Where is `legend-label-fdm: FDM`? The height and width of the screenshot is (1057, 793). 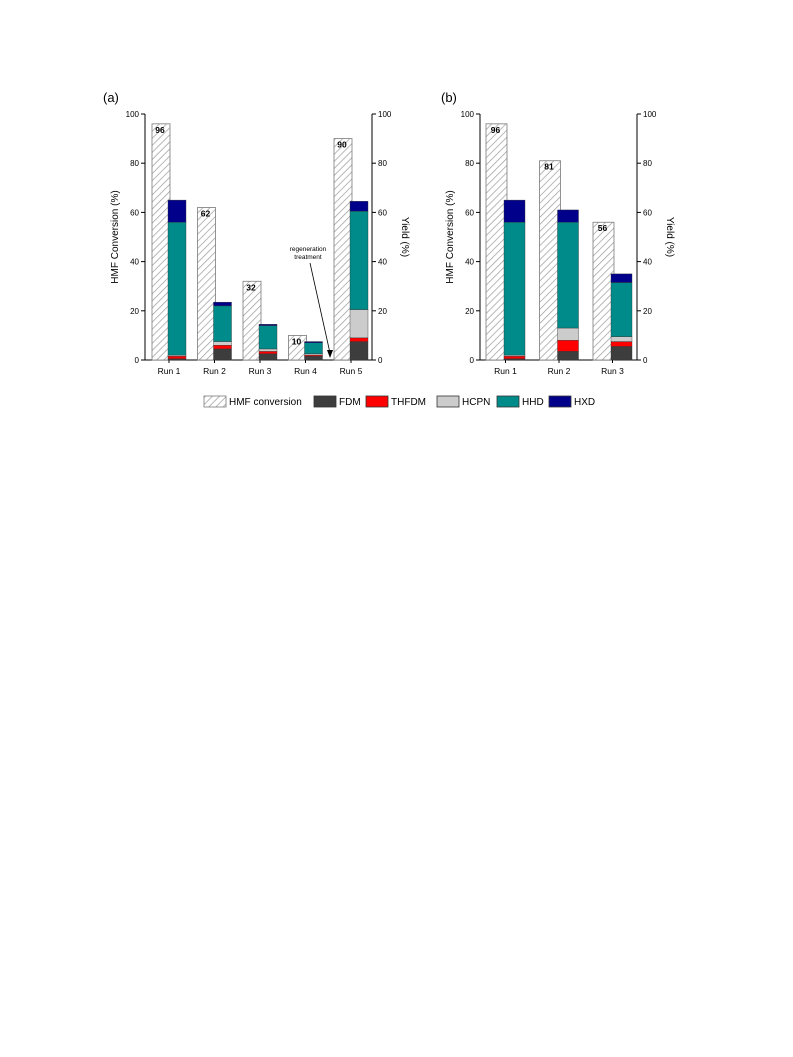 legend-label-fdm: FDM is located at coordinates (350, 402).